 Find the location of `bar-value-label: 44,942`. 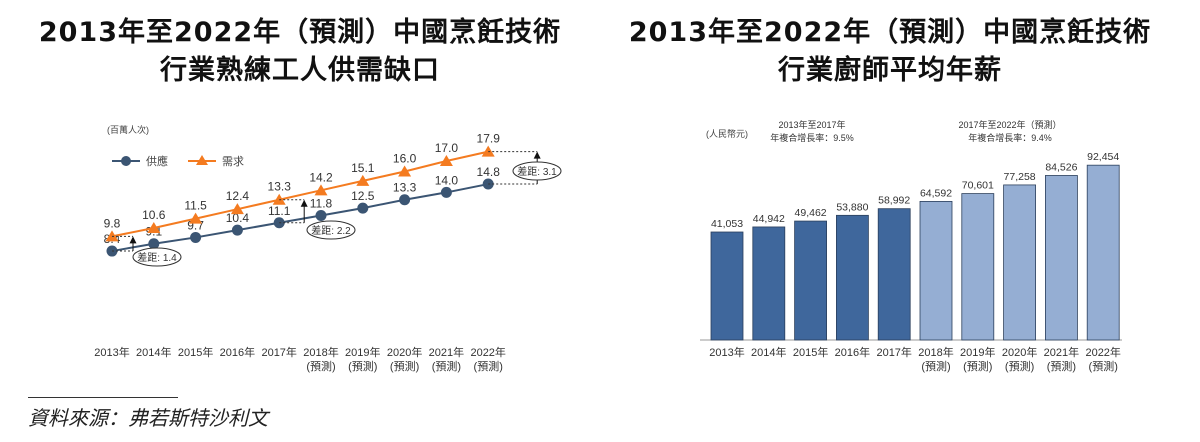

bar-value-label: 44,942 is located at coordinates (769, 219).